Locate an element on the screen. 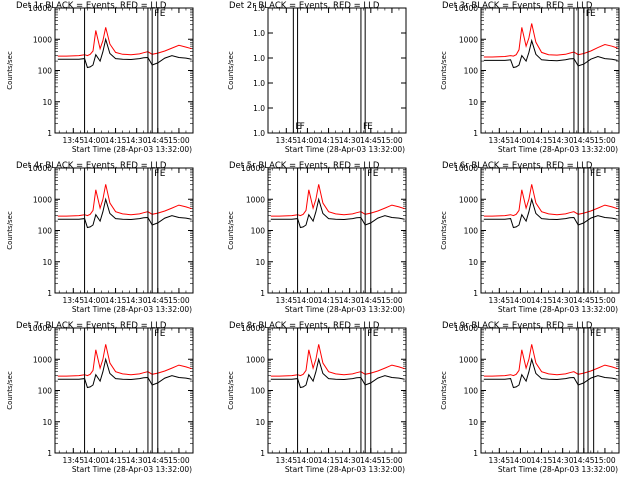 The height and width of the screenshot is (484, 640). y-tick-label: 1.0 is located at coordinates (259, 33).